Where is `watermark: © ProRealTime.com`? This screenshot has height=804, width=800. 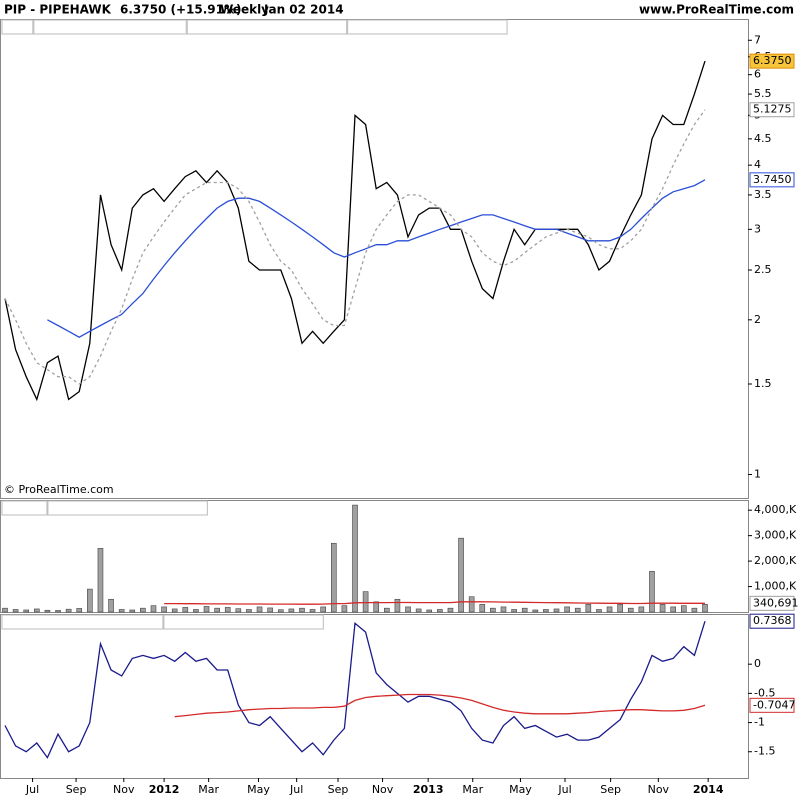
watermark: © ProRealTime.com is located at coordinates (59, 489).